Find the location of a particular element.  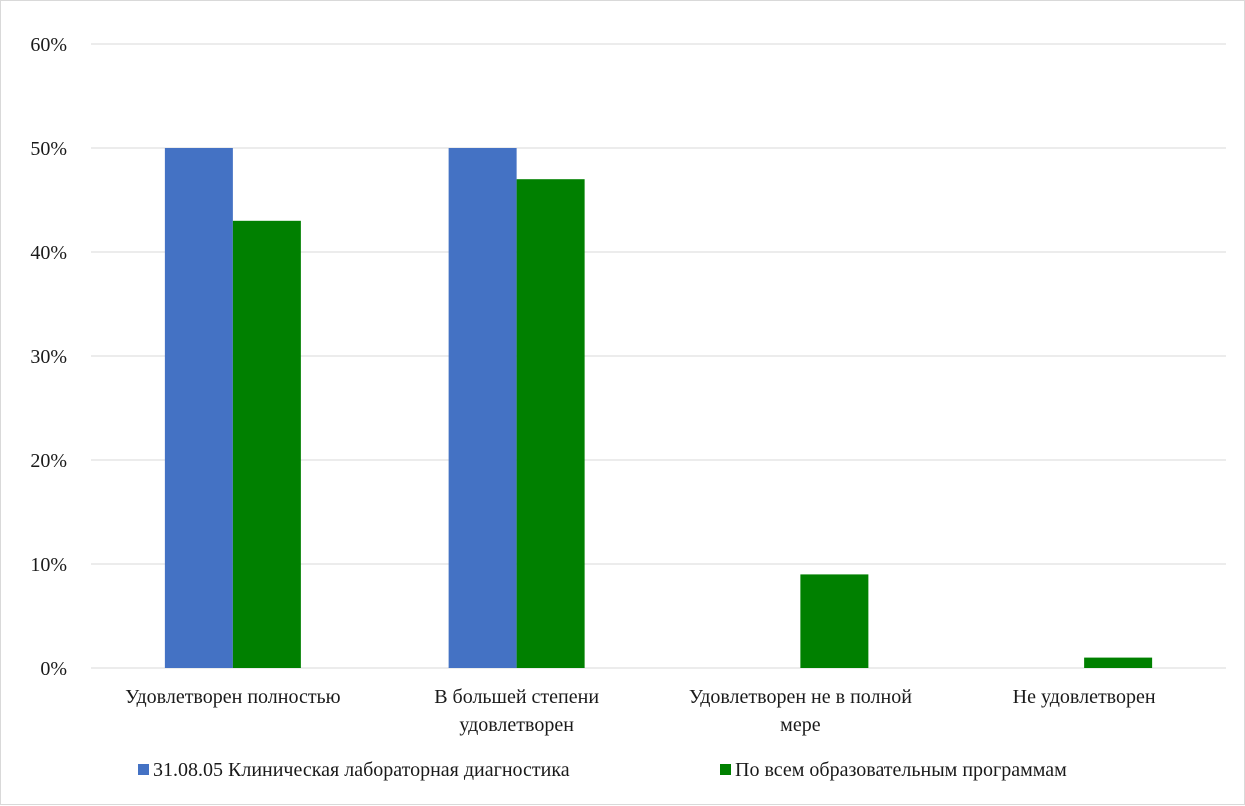

y-tick-label: 0% is located at coordinates (53, 669).